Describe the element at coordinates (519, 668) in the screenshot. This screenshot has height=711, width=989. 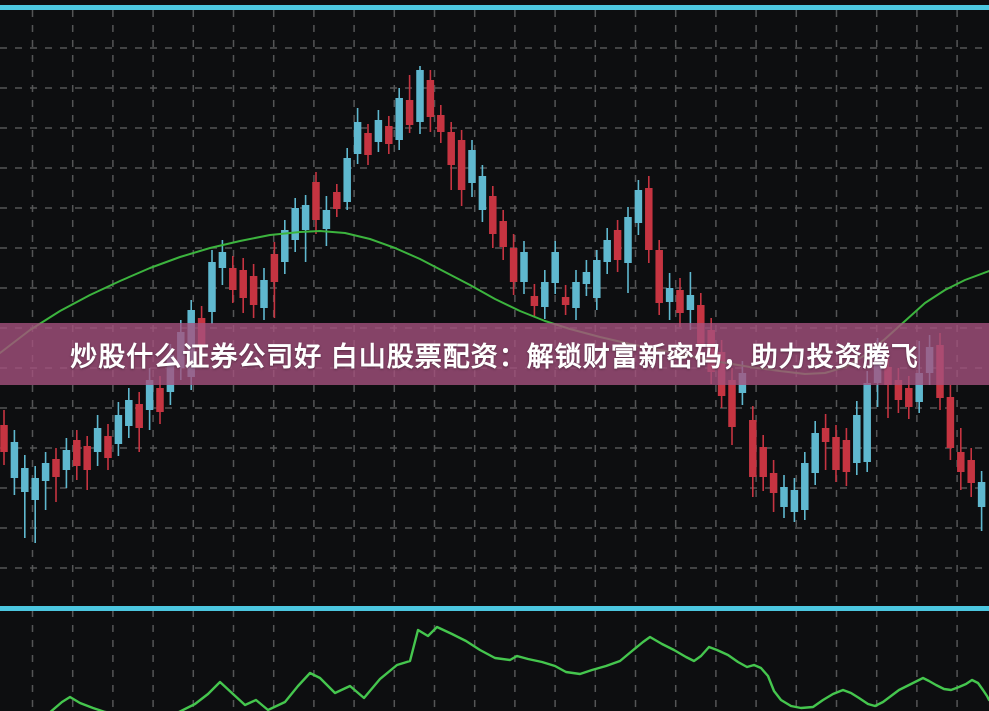
I see `indicator-line` at that location.